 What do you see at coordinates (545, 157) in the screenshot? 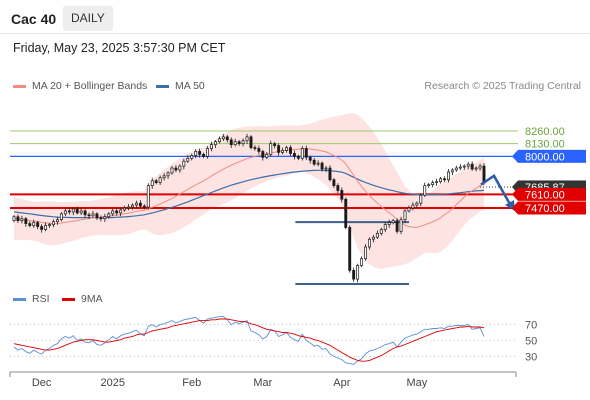
I see `label-8000: 8000.00` at bounding box center [545, 157].